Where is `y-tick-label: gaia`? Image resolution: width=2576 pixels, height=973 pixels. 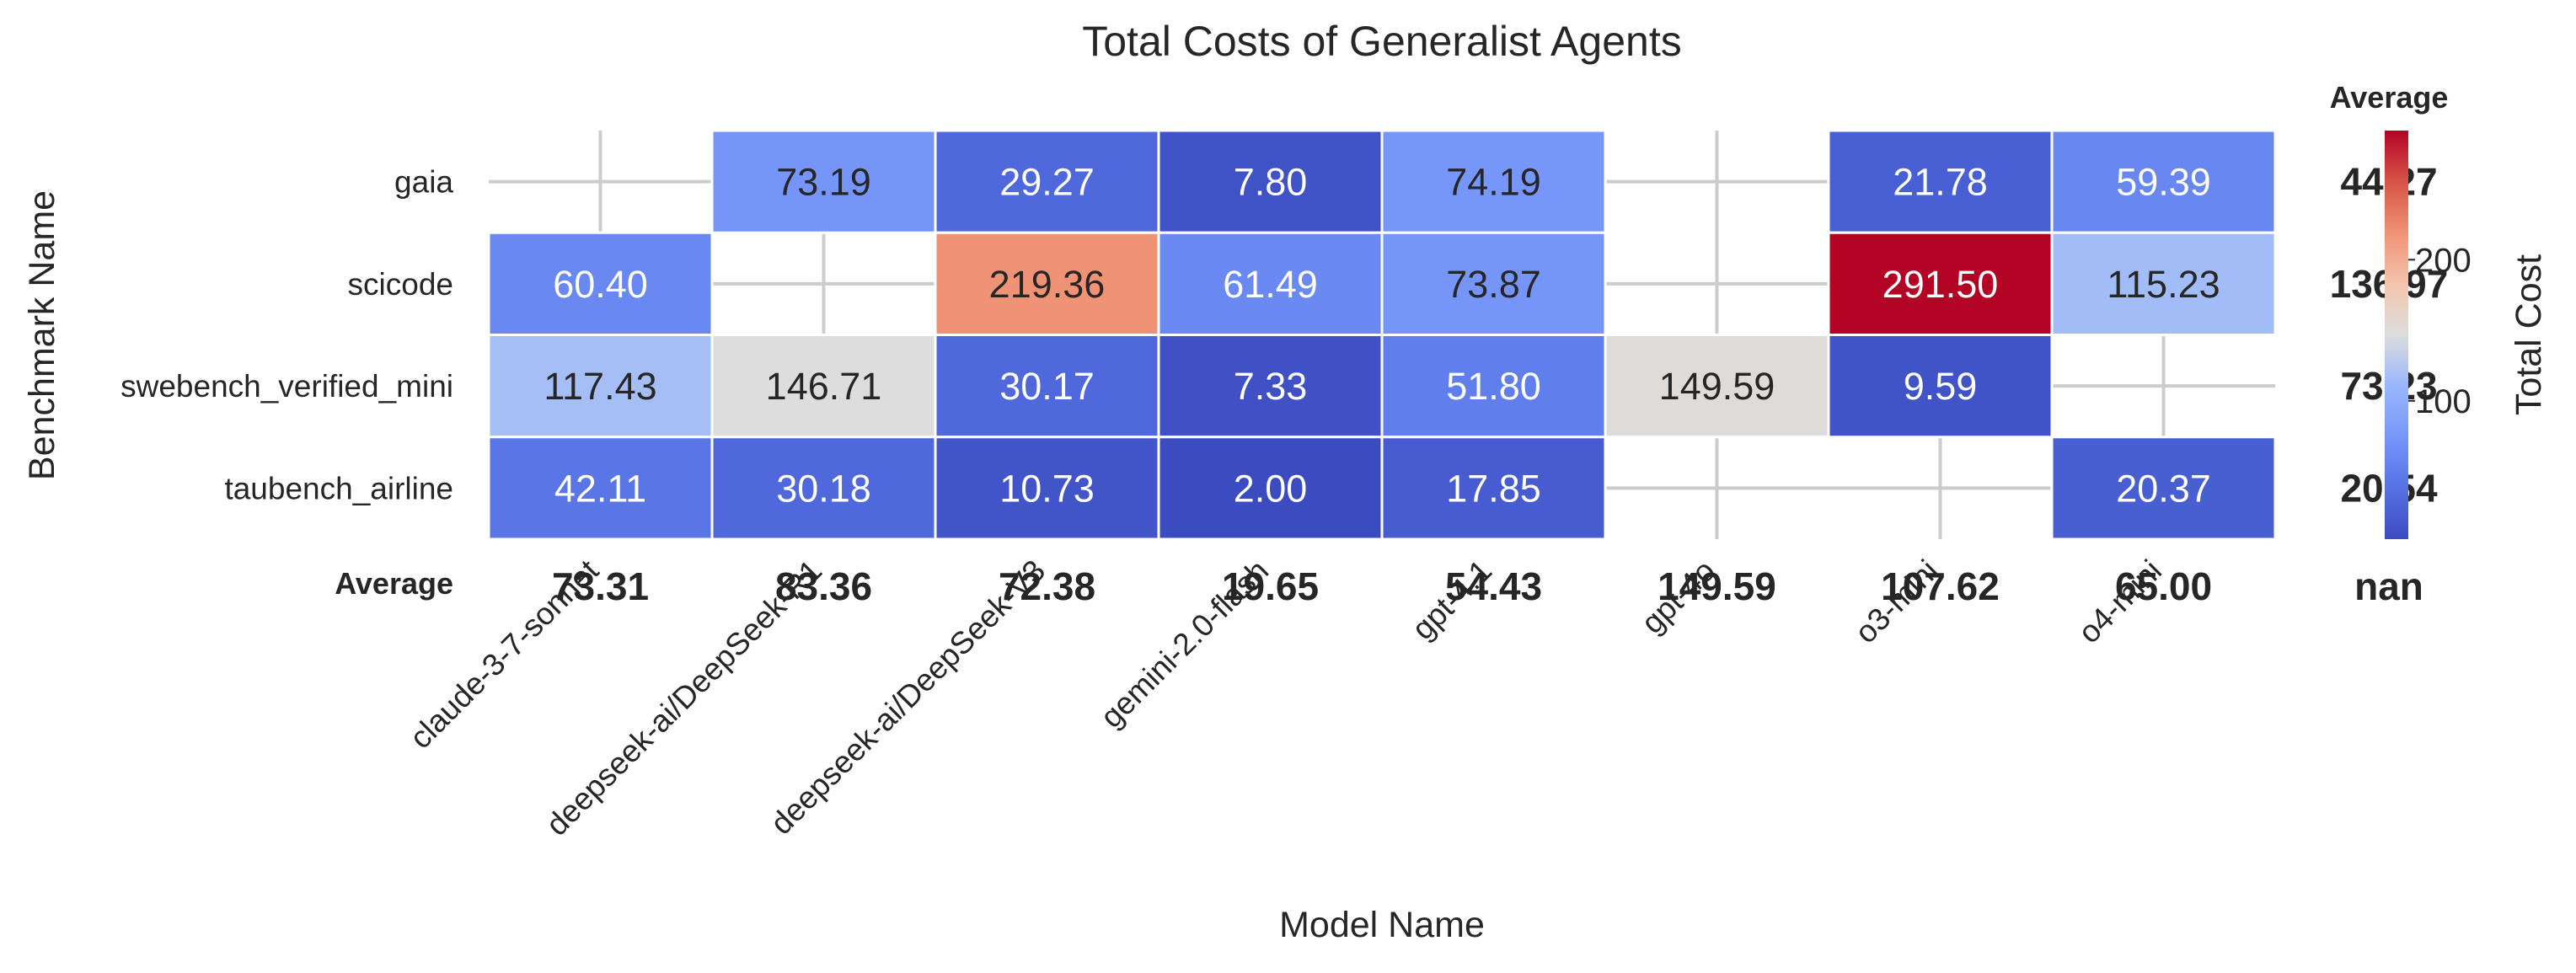
y-tick-label: gaia is located at coordinates (424, 182).